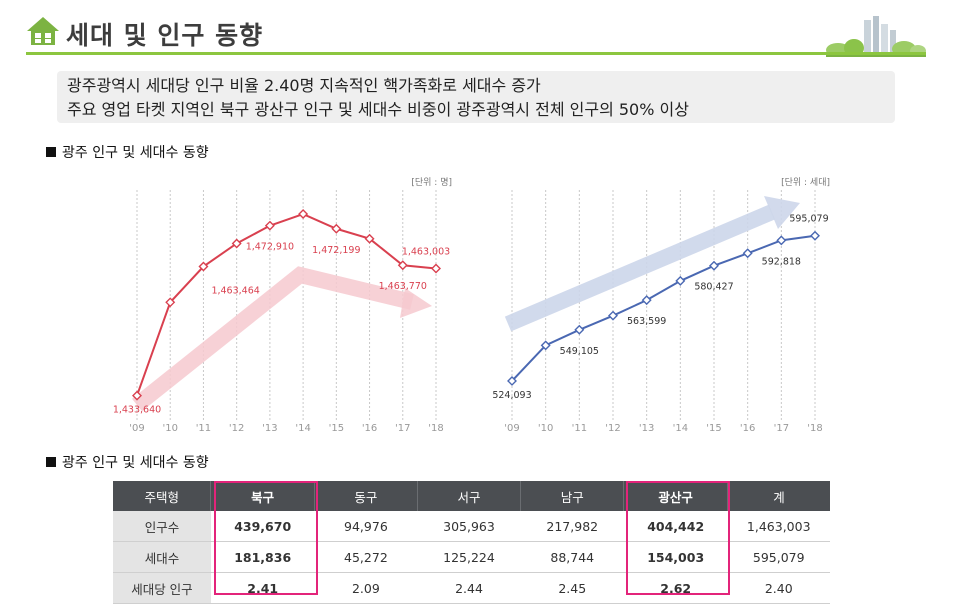 This screenshot has height=609, width=966. Describe the element at coordinates (680, 428) in the screenshot. I see `x-tick-label: '14` at that location.